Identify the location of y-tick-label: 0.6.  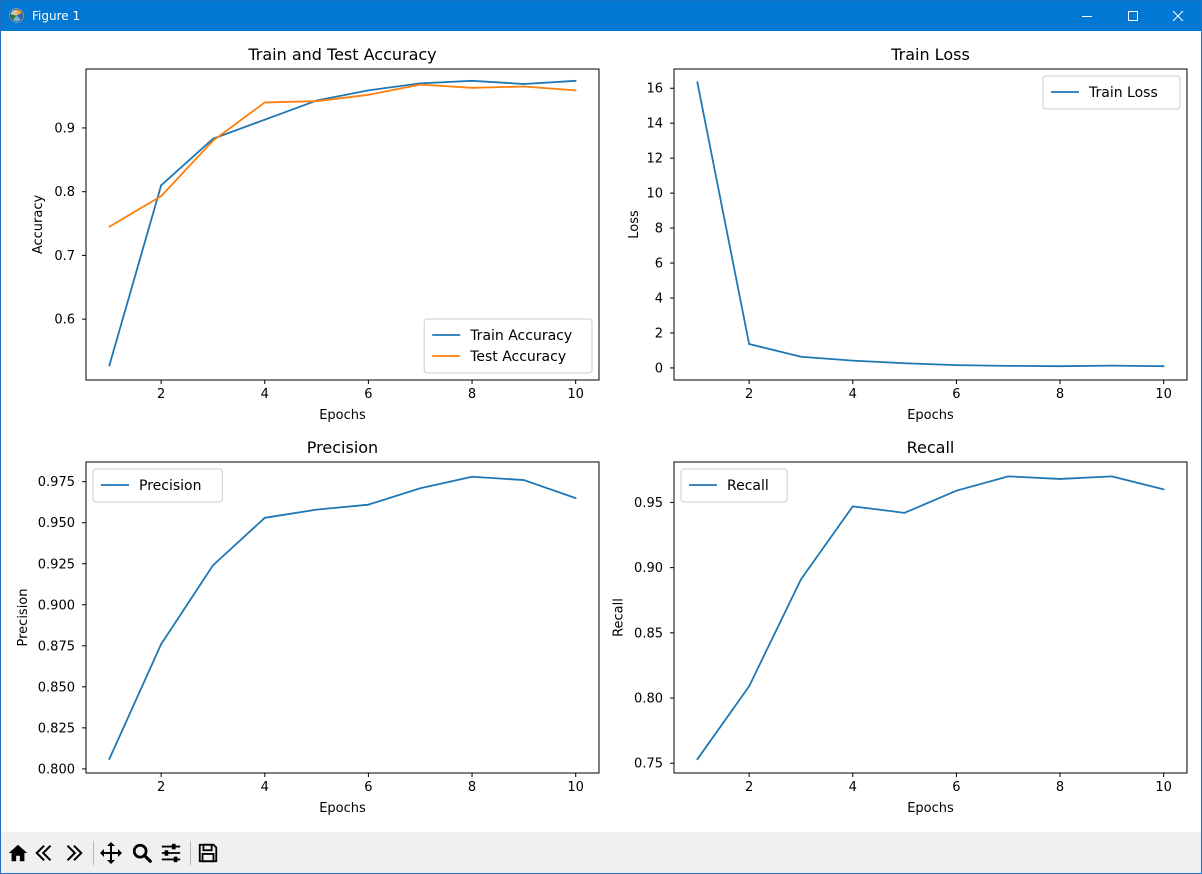
(64, 320).